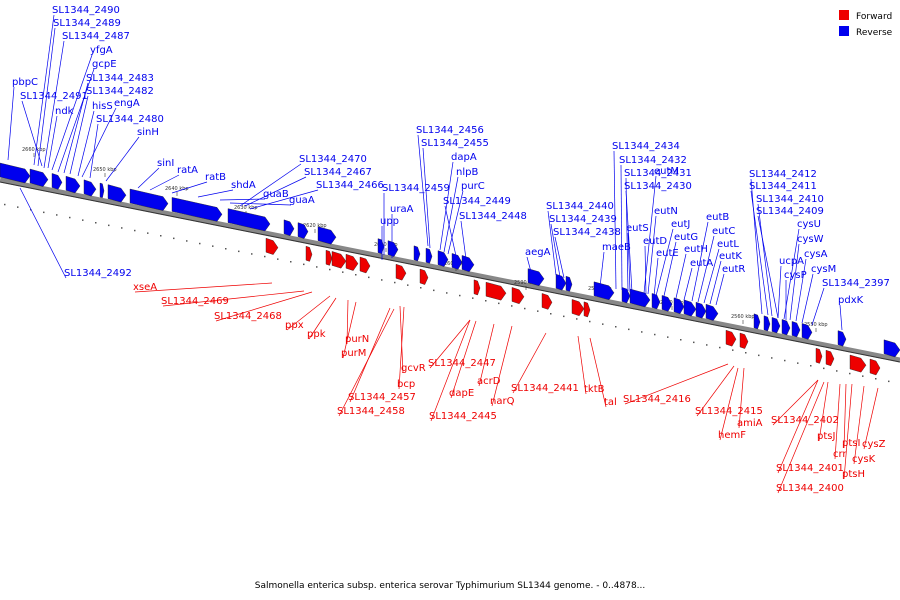 This screenshot has height=600, width=900. Describe the element at coordinates (851, 443) in the screenshot. I see `forward-gene-label: ptsI` at that location.